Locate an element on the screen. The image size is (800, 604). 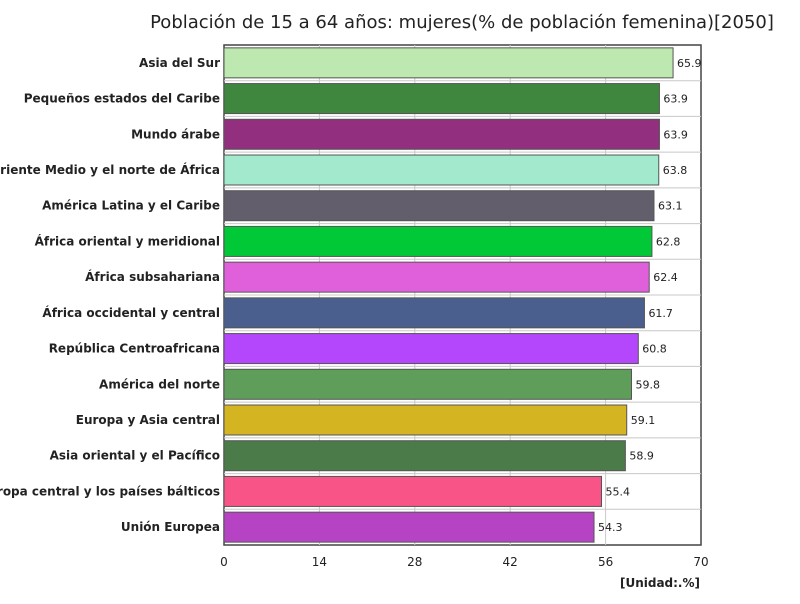
x-tick-label: 28 is located at coordinates (414, 562).